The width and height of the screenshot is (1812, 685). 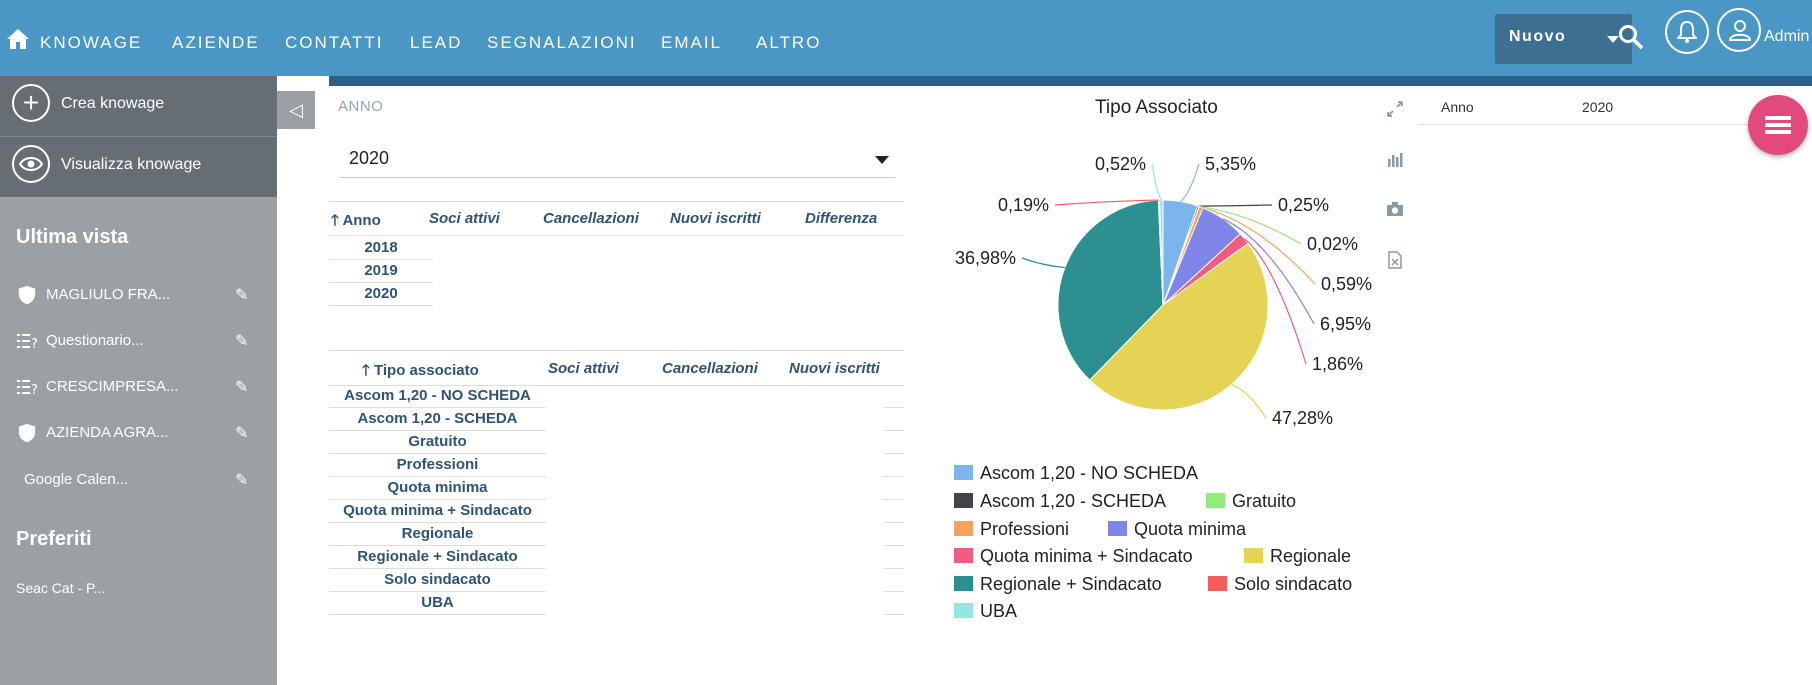 I want to click on table-row: UBA, so click(x=437, y=602).